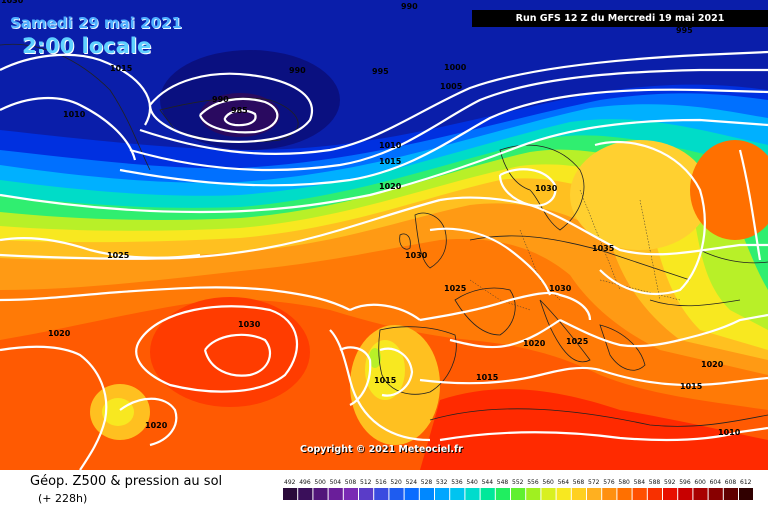  What do you see at coordinates (239, 110) in the screenshot?
I see `isobar-label: 985` at bounding box center [239, 110].